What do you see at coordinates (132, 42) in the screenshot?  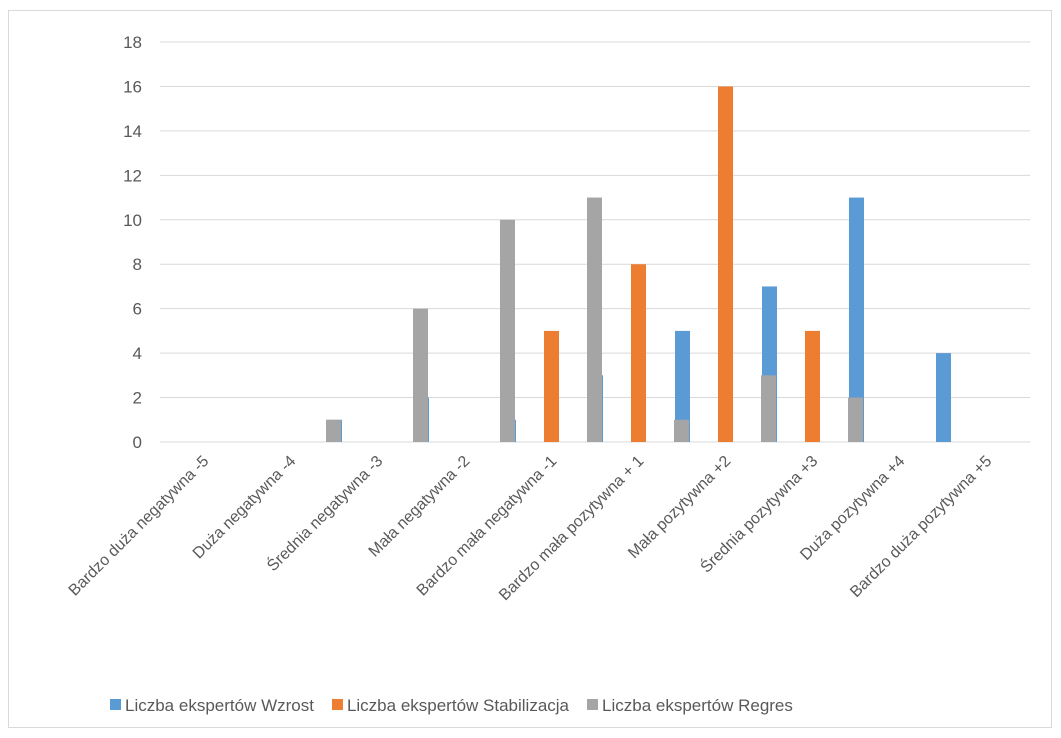 I see `y-tick-label: 18` at bounding box center [132, 42].